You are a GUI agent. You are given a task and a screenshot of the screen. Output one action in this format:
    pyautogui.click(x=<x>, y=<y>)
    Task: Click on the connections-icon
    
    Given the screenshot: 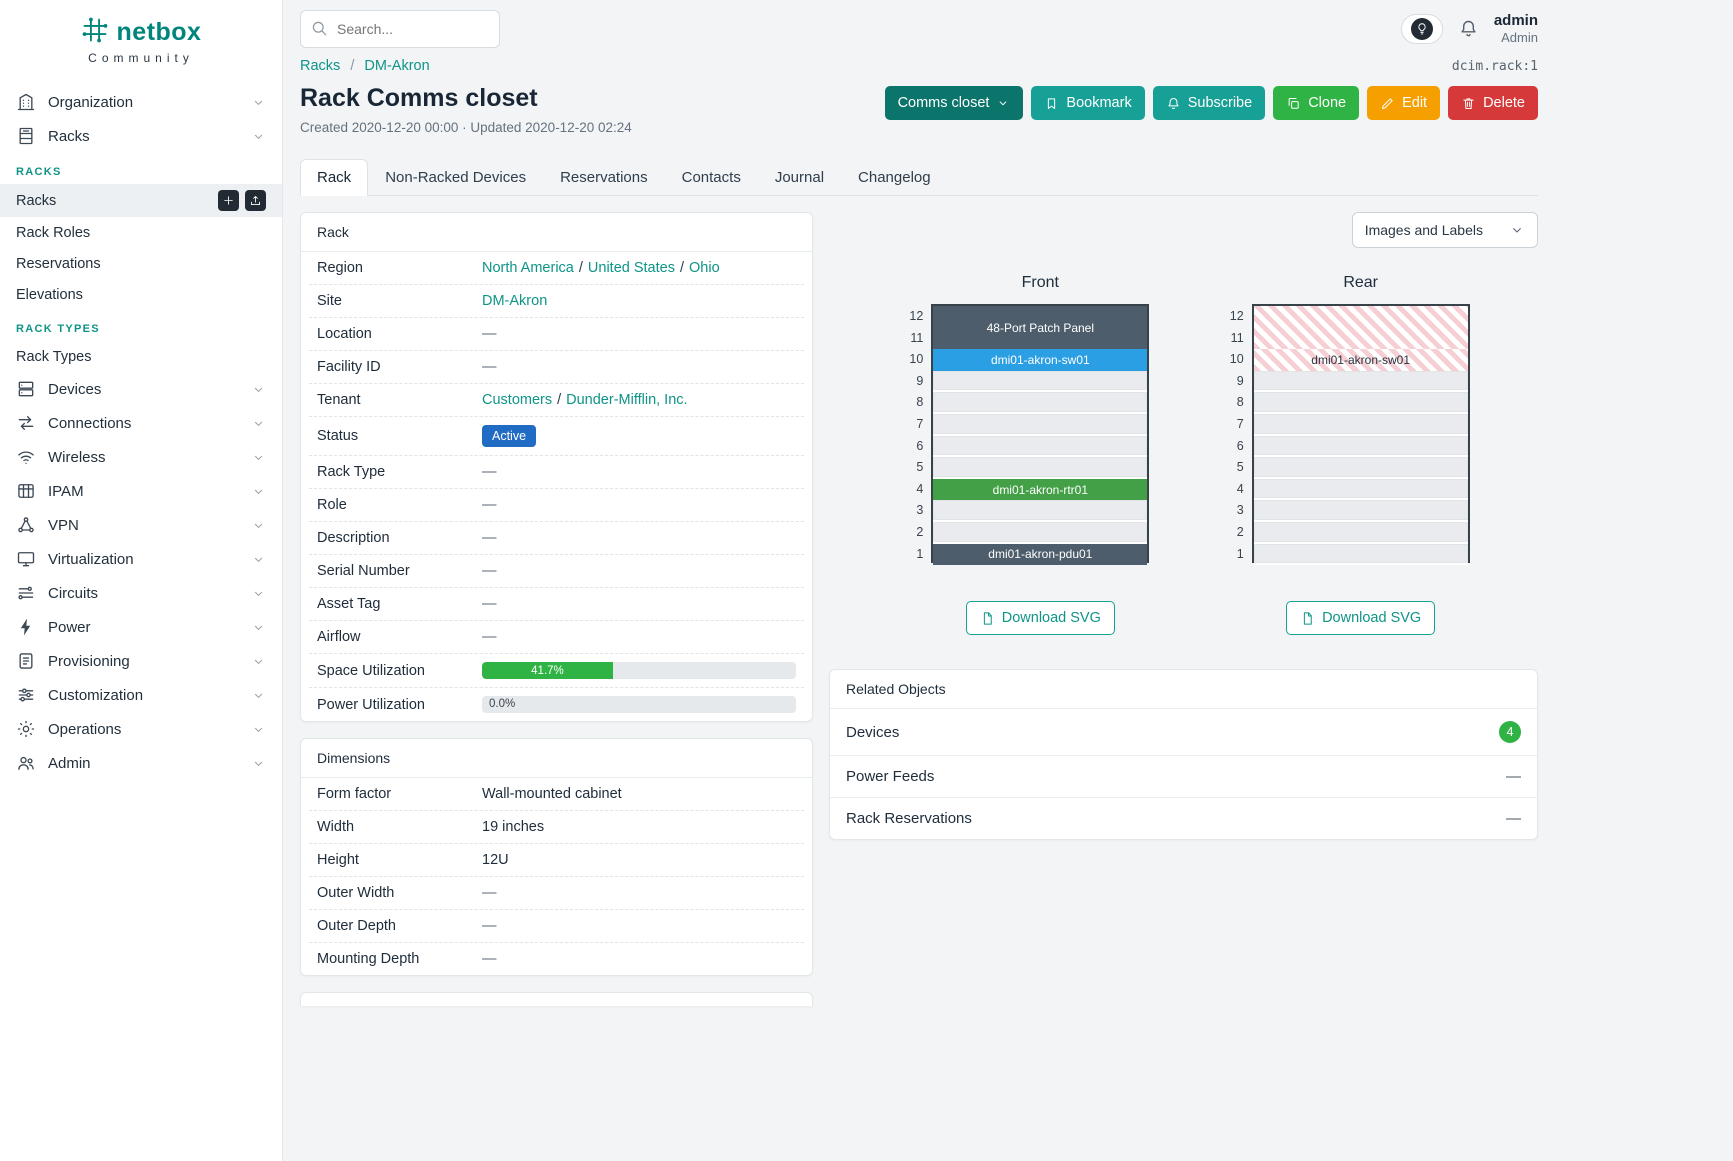 What is the action you would take?
    pyautogui.click(x=26, y=423)
    